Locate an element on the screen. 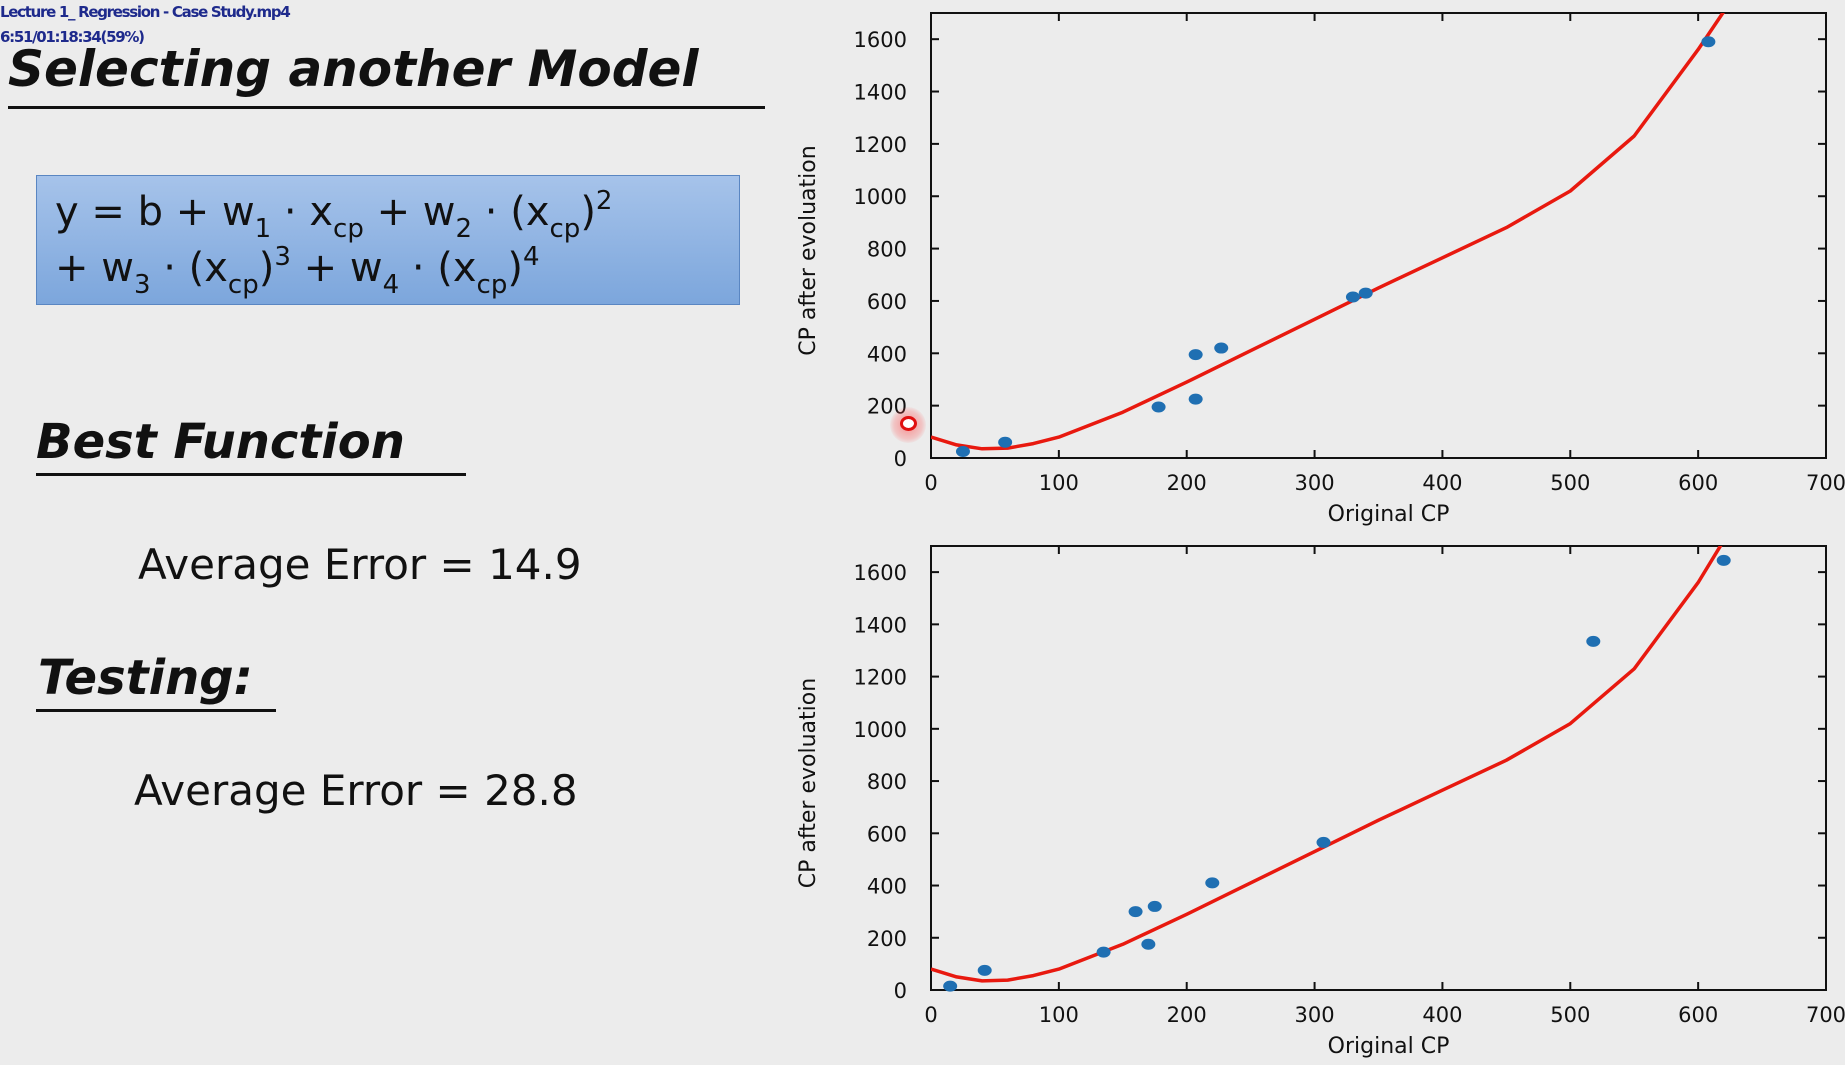 The image size is (1845, 1065). testing-error: Average Error = 28.8 is located at coordinates (356, 790).